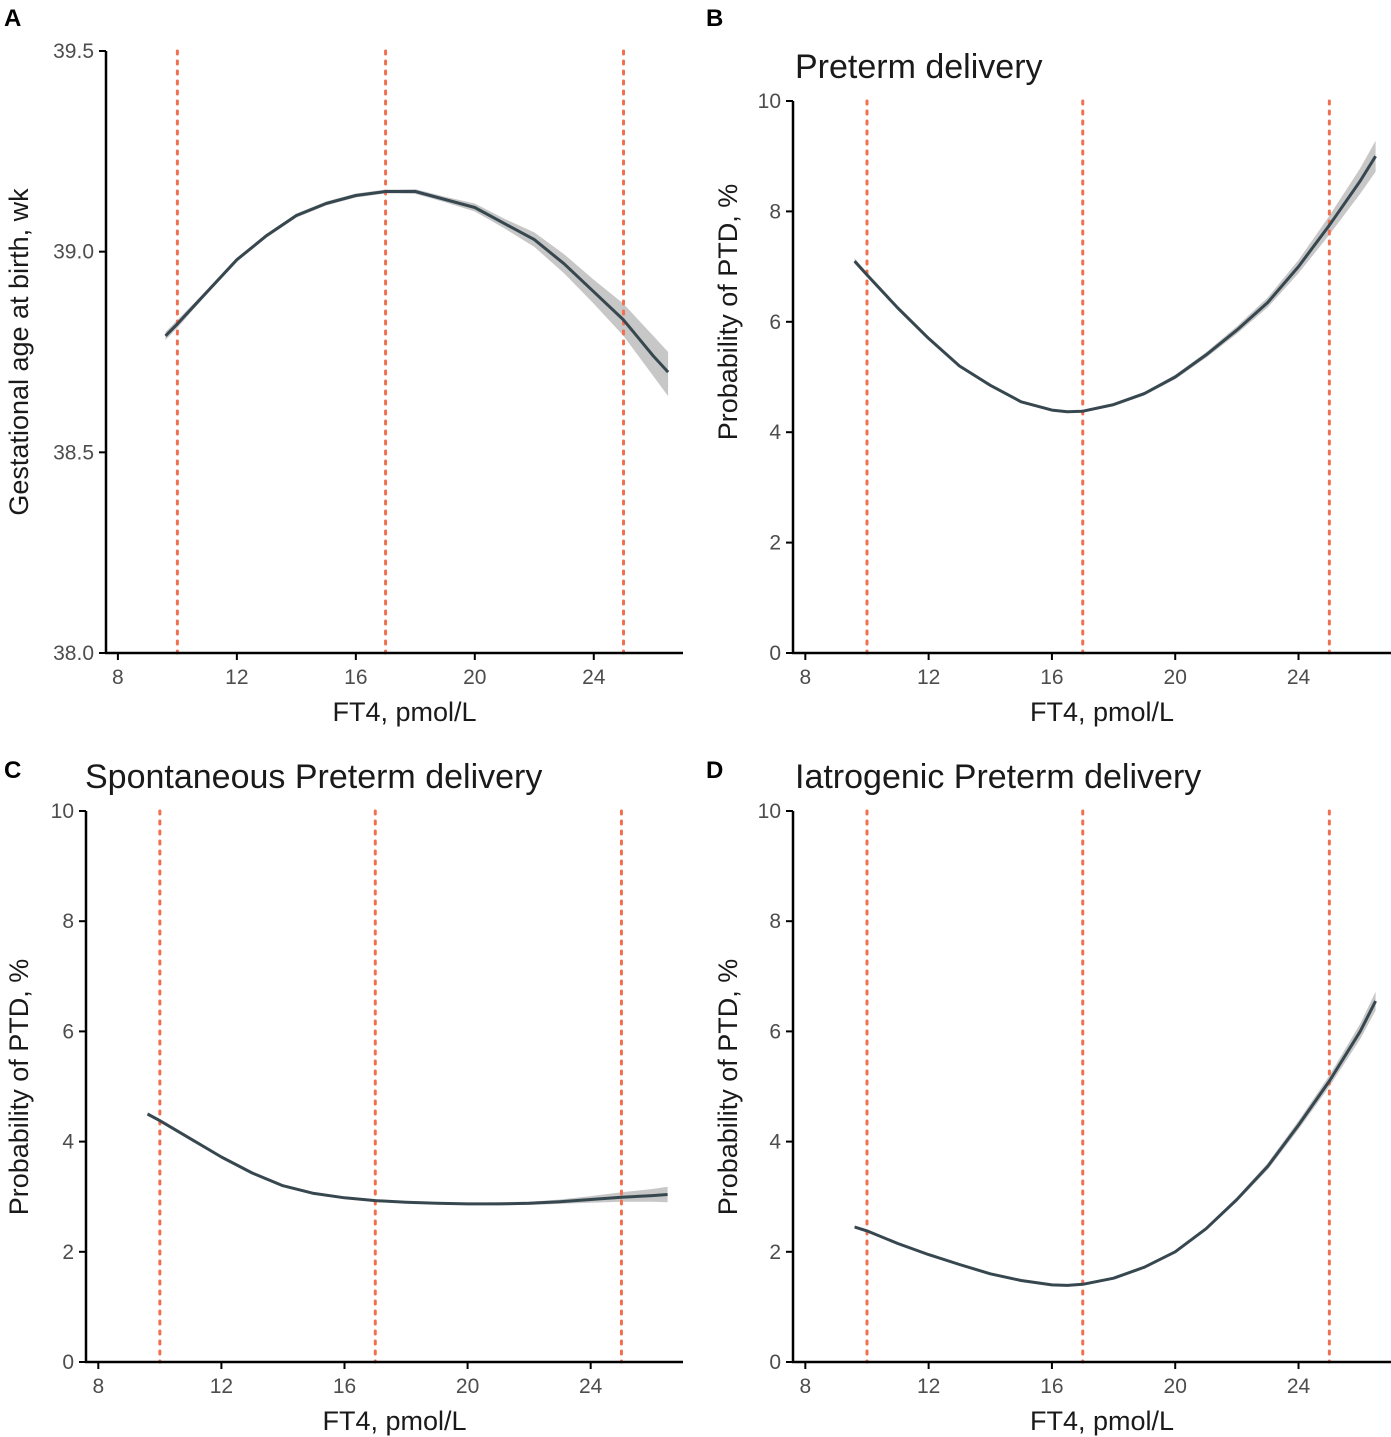  I want to click on panel-letter: C, so click(12, 770).